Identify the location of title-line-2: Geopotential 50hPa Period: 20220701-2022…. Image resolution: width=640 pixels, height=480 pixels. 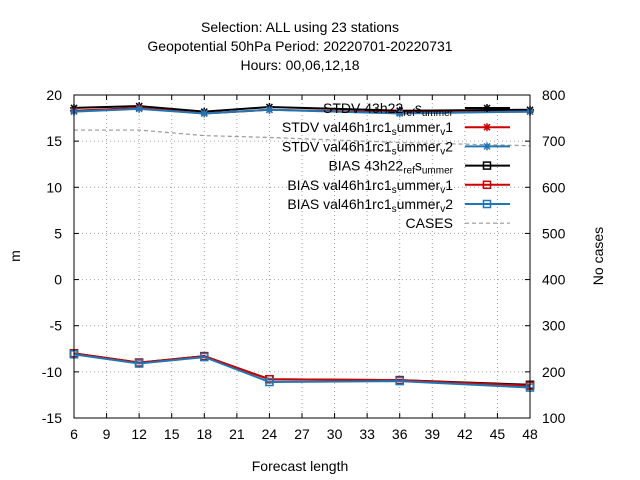
(299, 46).